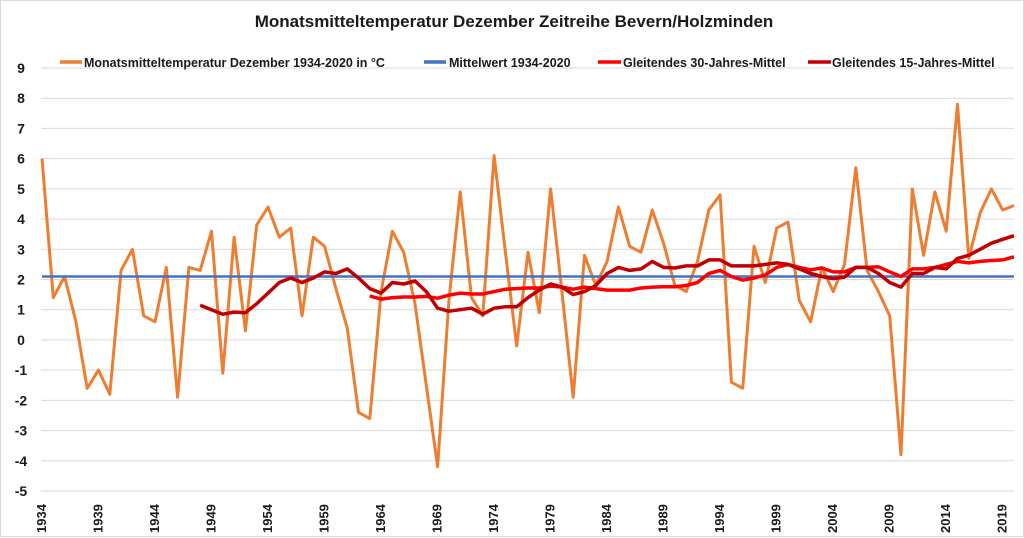  I want to click on x-tick-label: 2009, so click(889, 518).